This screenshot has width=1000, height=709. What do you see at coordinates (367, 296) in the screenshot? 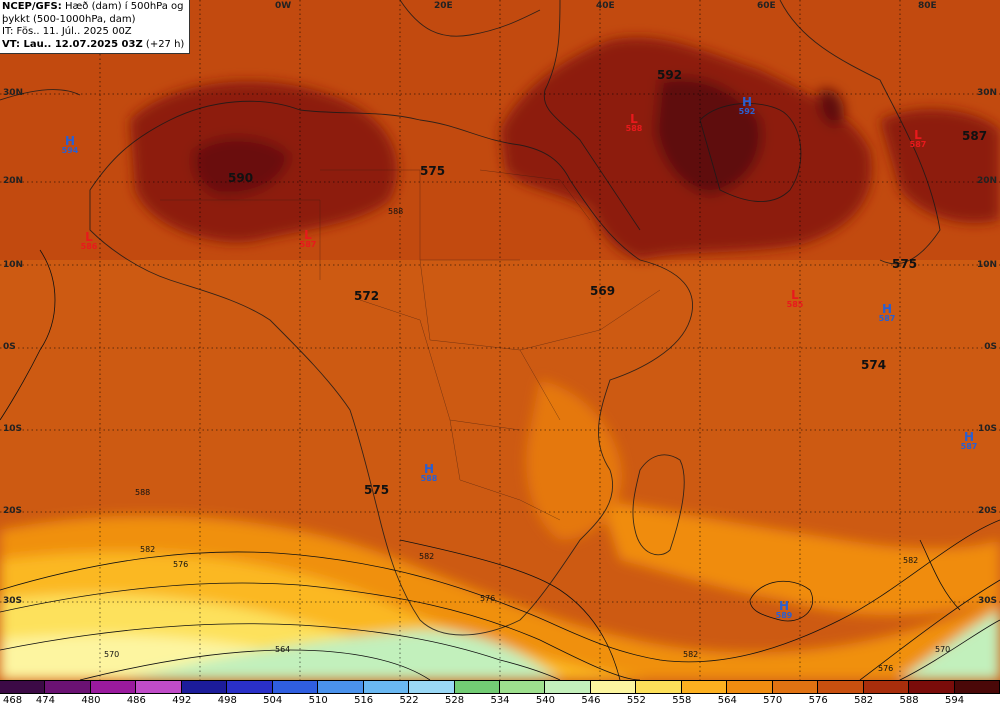
I see `thickness-value: 572` at bounding box center [367, 296].